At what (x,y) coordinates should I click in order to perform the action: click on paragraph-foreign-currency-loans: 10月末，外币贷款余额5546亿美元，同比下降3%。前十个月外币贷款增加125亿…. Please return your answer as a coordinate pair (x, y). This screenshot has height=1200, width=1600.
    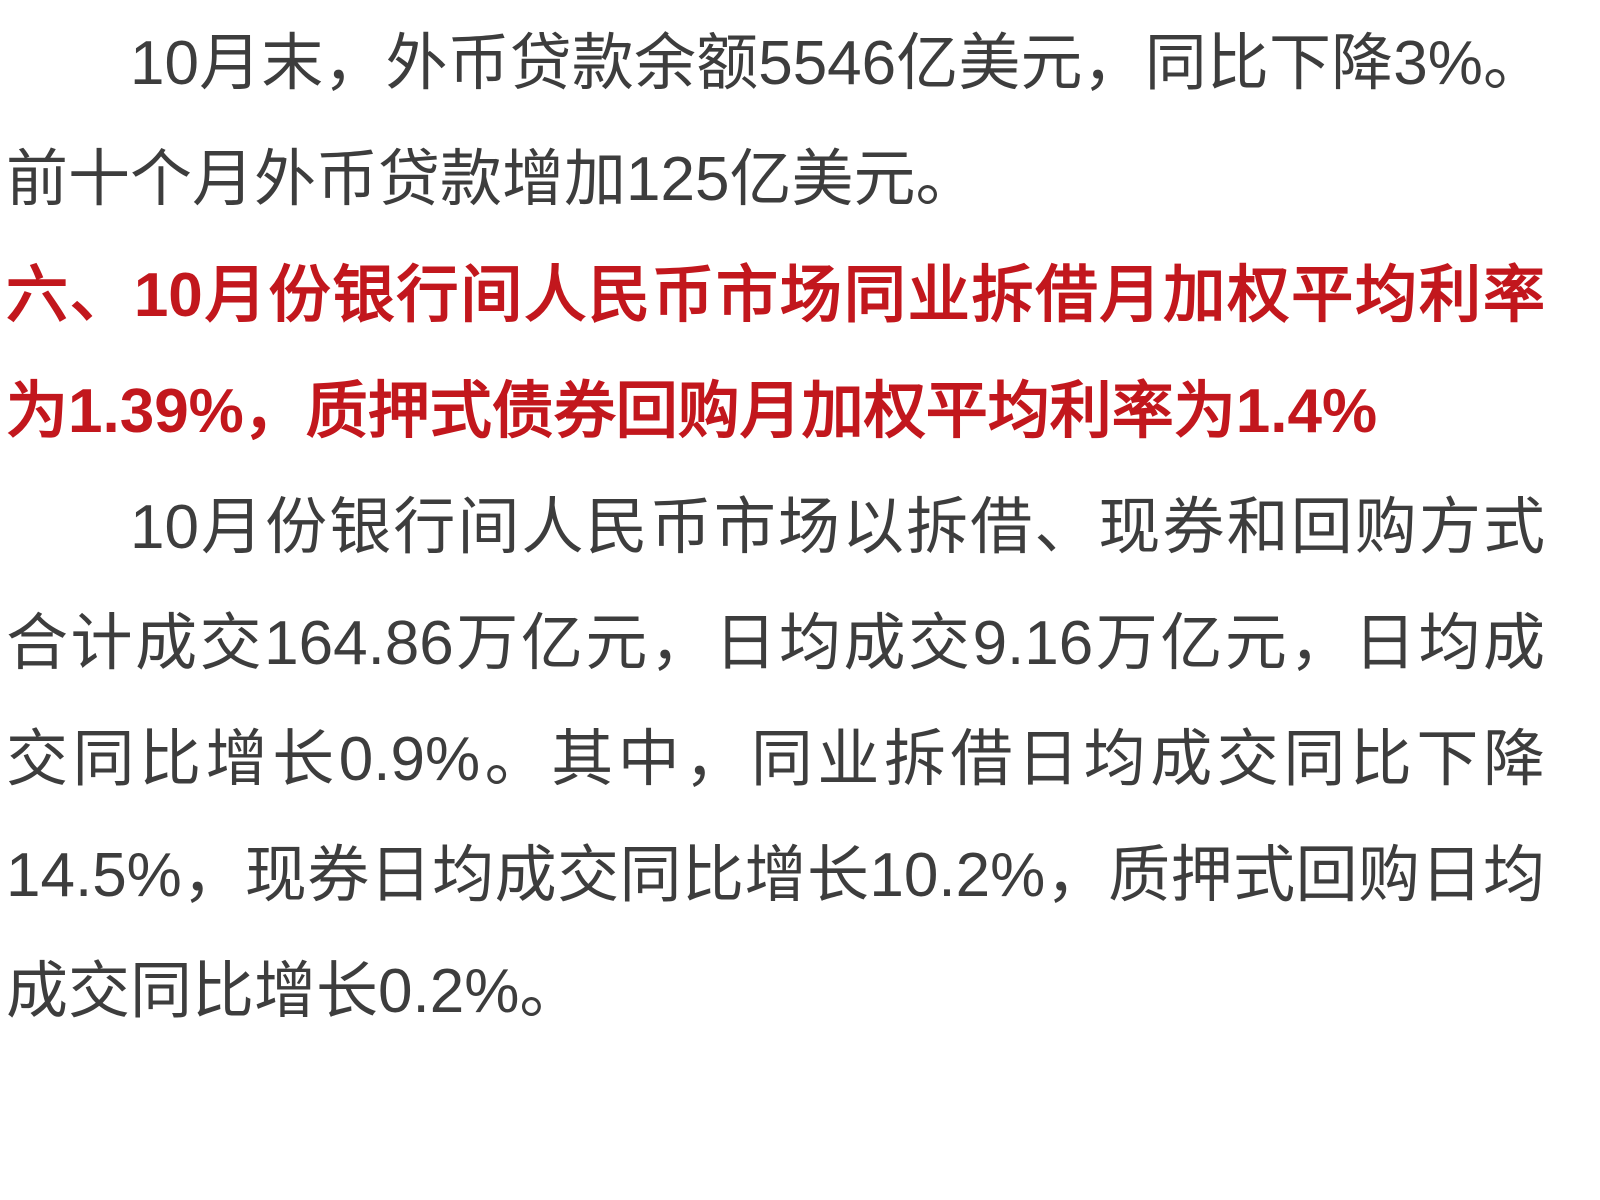
    Looking at the image, I should click on (775, 121).